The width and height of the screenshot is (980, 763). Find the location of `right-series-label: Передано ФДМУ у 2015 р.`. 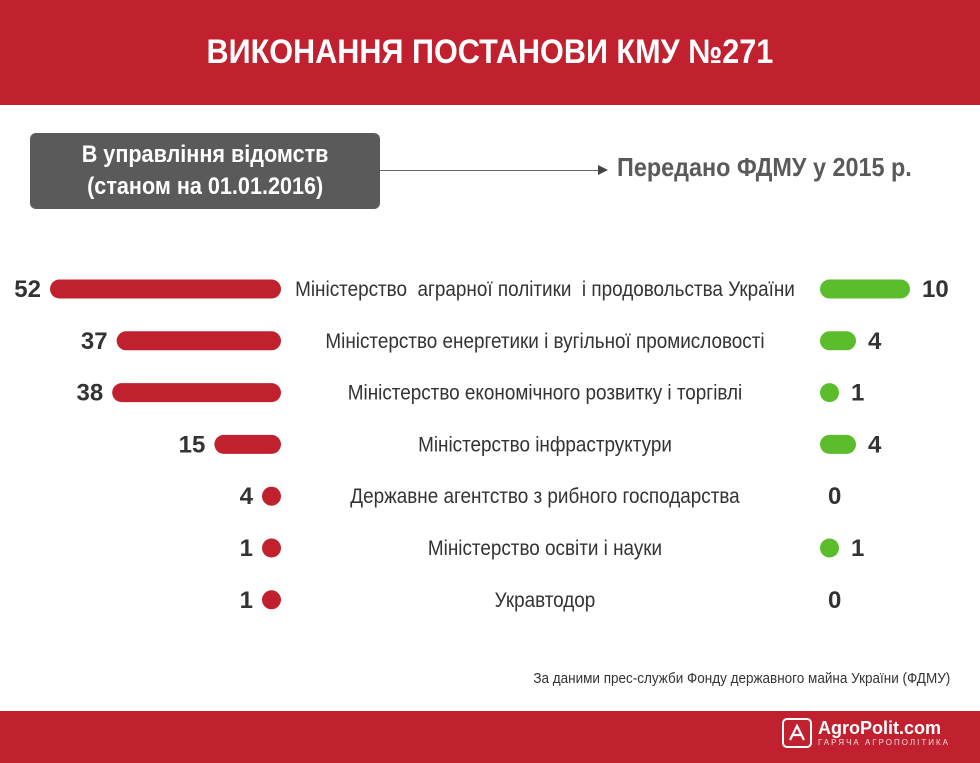

right-series-label: Передано ФДМУ у 2015 р. is located at coordinates (764, 167).